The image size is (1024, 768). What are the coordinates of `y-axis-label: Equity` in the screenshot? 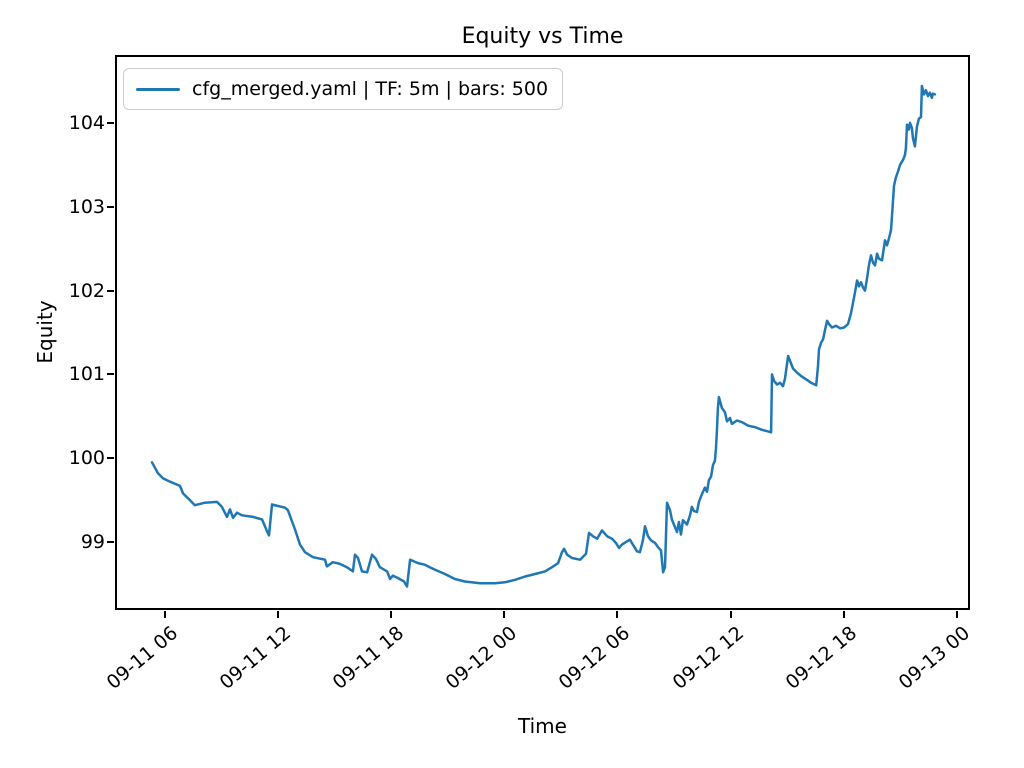 It's located at (45, 332).